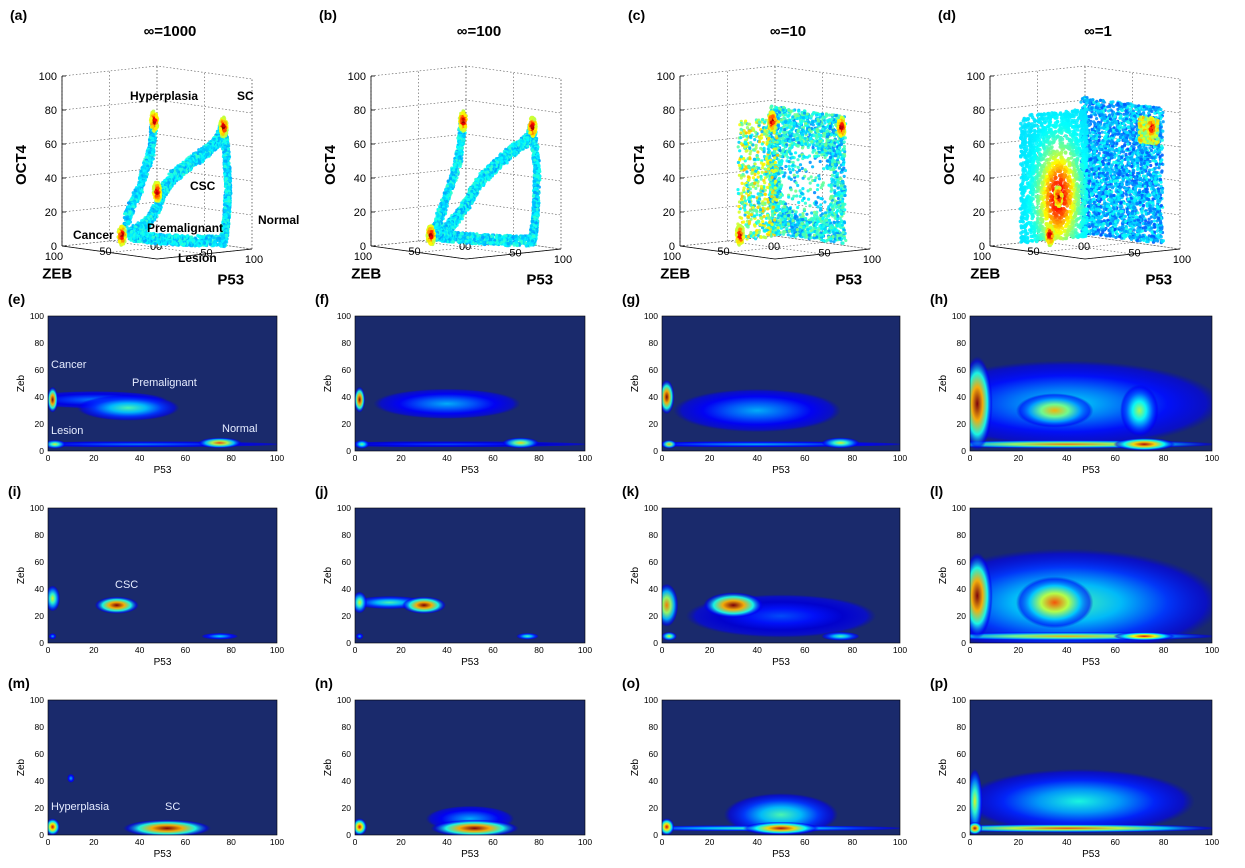  I want to click on p53-axis-label: P53, so click(230, 279).